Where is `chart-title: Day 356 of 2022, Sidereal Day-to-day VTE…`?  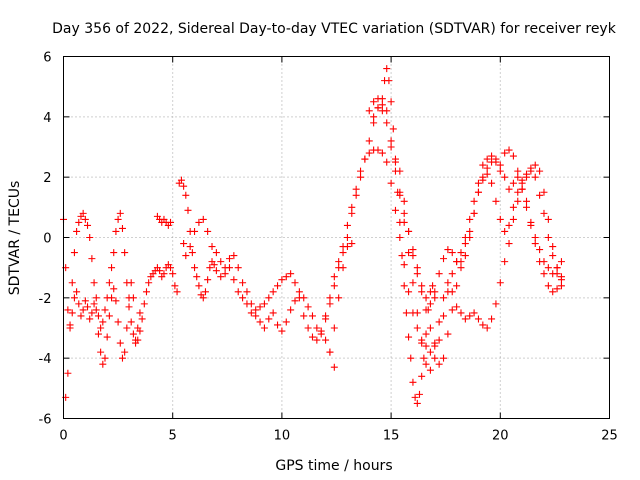
chart-title: Day 356 of 2022, Sidereal Day-to-day VTE… is located at coordinates (334, 29).